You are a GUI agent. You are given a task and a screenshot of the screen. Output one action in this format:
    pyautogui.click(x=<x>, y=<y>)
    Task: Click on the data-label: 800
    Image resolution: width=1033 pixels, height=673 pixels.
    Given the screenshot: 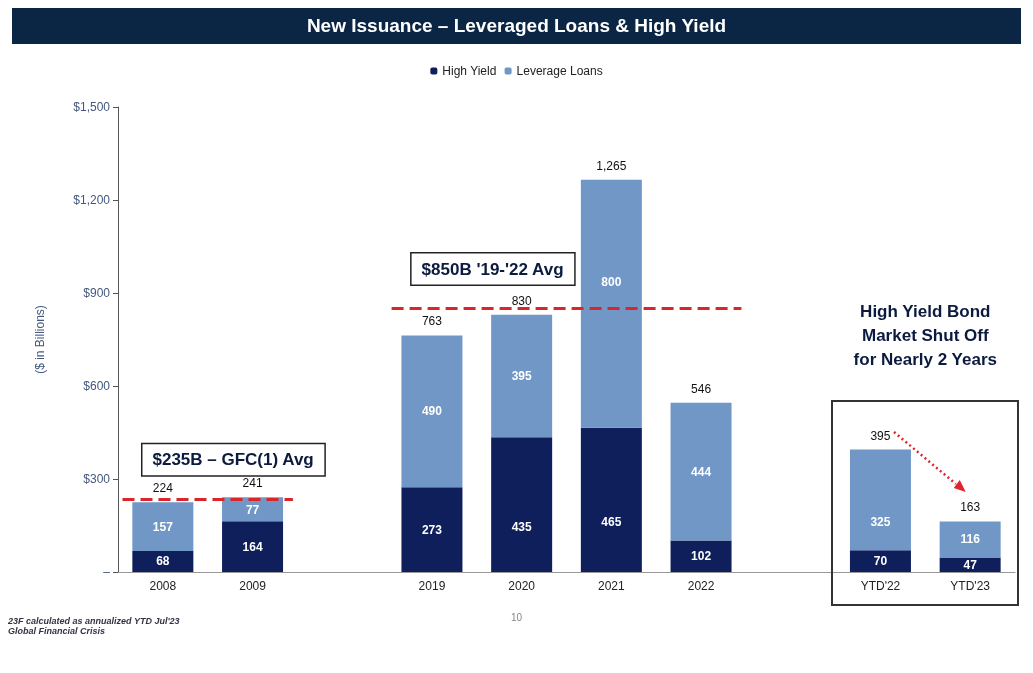 What is the action you would take?
    pyautogui.click(x=611, y=281)
    